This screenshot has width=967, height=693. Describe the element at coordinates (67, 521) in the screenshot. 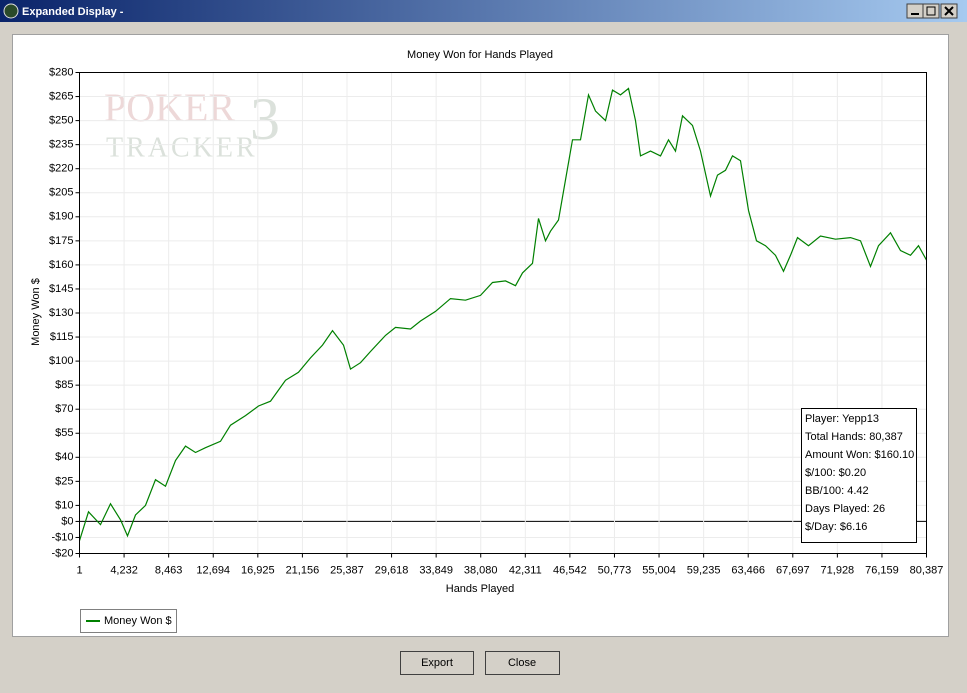

I see `y-tick-label: $0` at that location.